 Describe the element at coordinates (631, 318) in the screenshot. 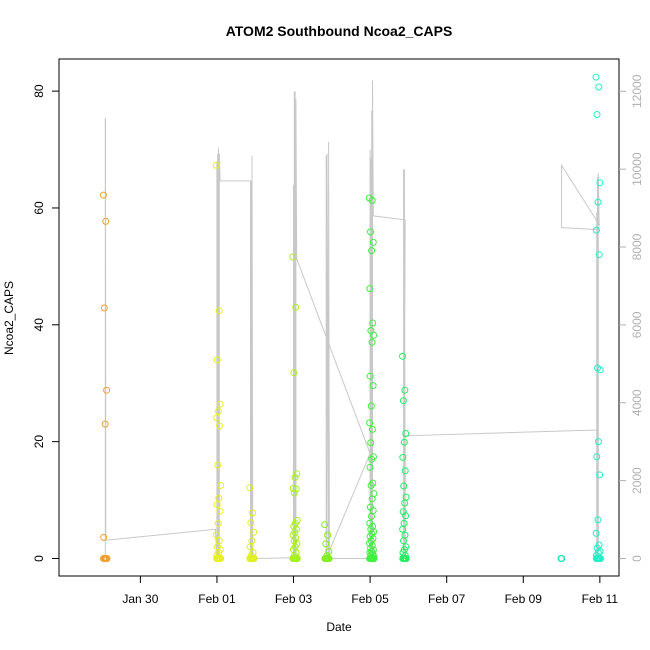

I see `y-axis-right: 0 2000 4000 6000 8000 10000 12000` at that location.